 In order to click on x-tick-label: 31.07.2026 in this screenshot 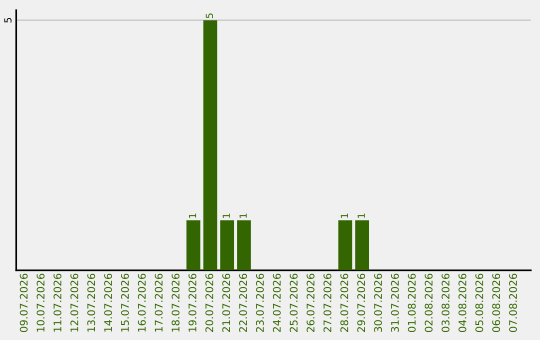, I will do `click(394, 303)`.